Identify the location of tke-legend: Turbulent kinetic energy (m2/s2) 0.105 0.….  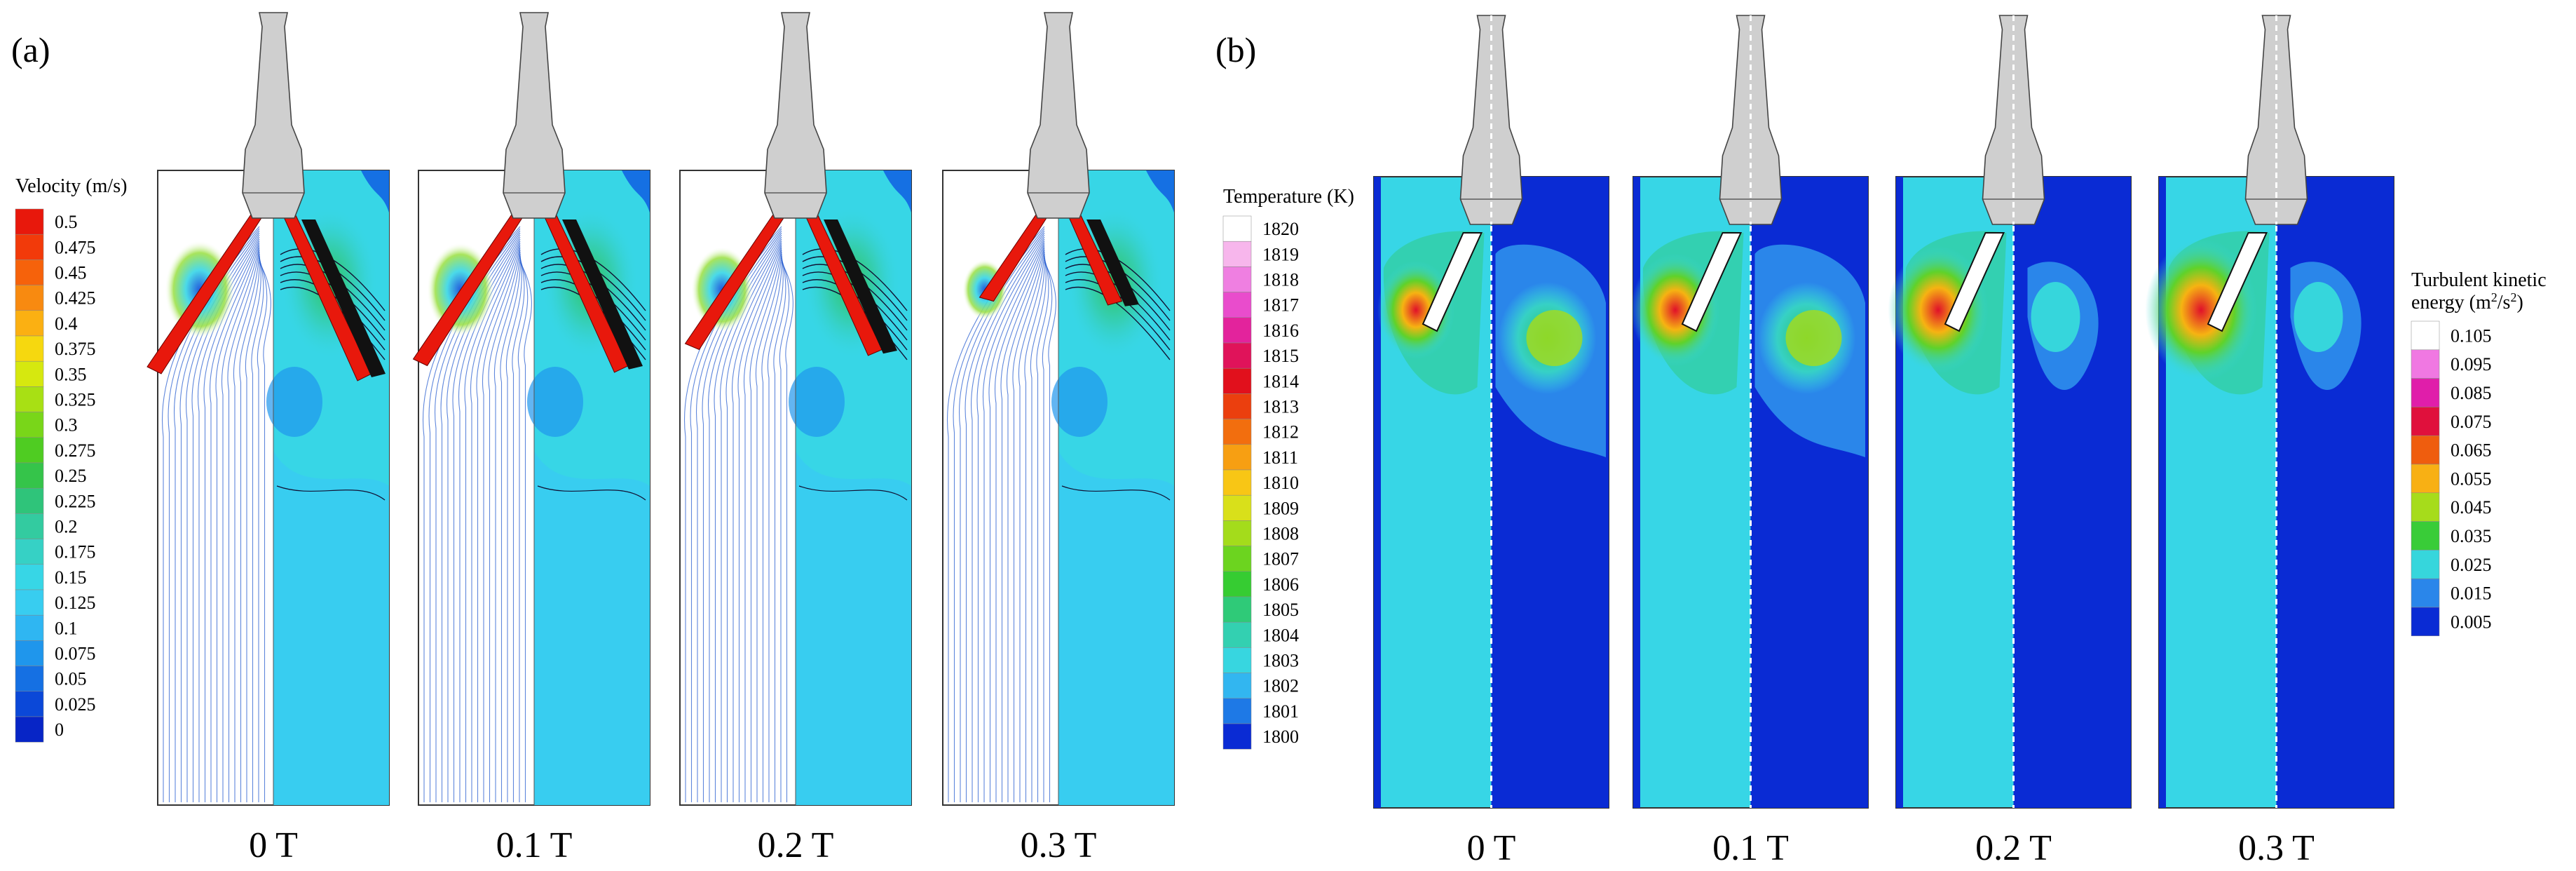
(2479, 453).